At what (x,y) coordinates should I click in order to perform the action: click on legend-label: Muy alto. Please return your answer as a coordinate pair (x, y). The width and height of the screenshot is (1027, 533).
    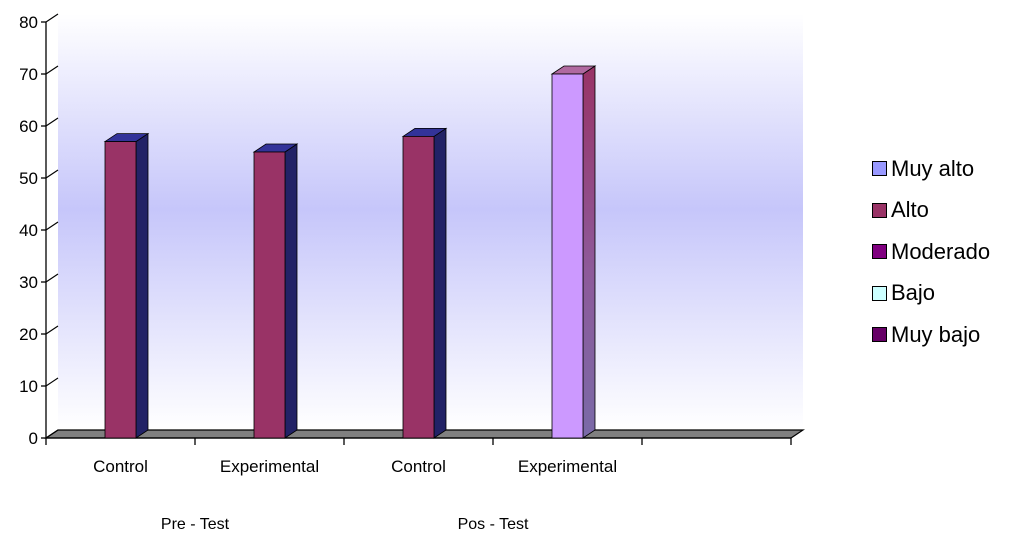
    Looking at the image, I should click on (933, 168).